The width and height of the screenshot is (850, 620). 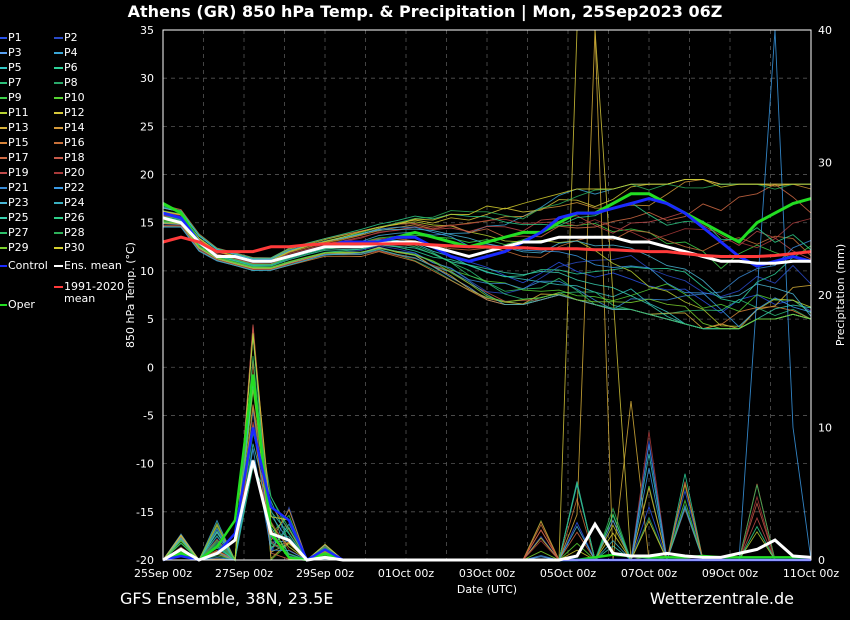 What do you see at coordinates (18, 247) in the screenshot?
I see `legend-label: P29` at bounding box center [18, 247].